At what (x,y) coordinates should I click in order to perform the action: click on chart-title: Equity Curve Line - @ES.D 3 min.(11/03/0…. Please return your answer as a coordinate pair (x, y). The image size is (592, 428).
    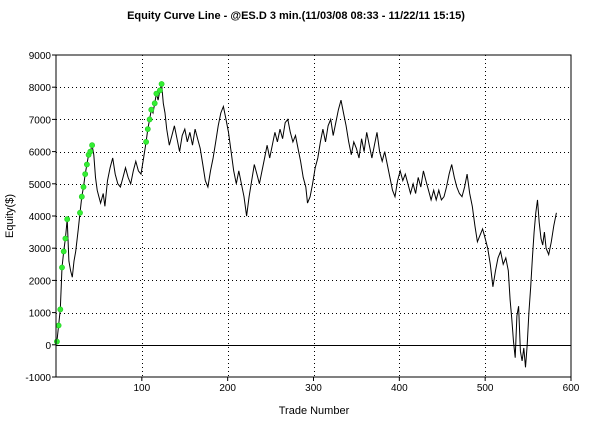
    Looking at the image, I should click on (296, 16).